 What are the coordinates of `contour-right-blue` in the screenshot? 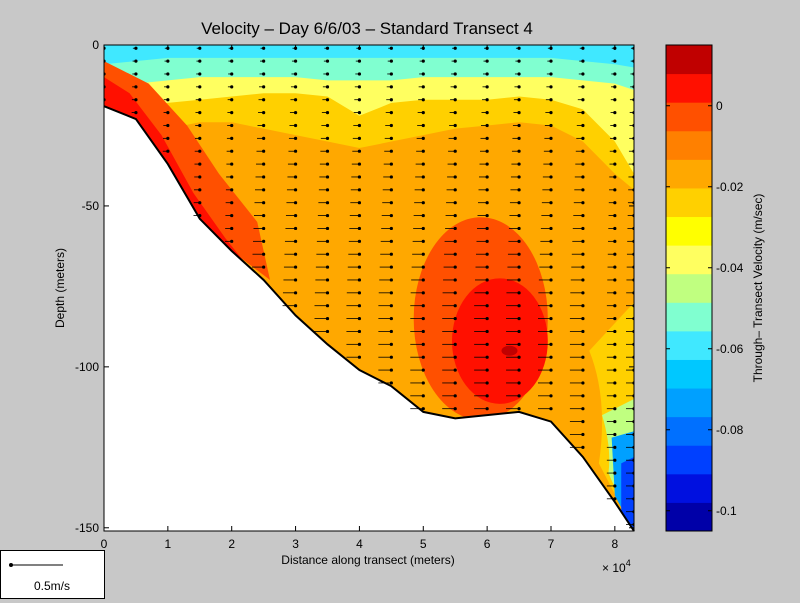 It's located at (627, 493).